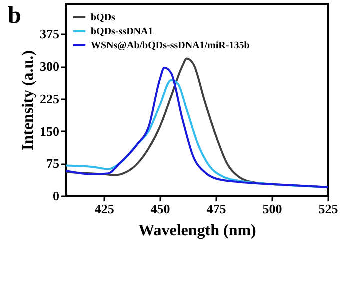 The width and height of the screenshot is (349, 283). Describe the element at coordinates (56, 196) in the screenshot. I see `y-tick-label: 0` at that location.